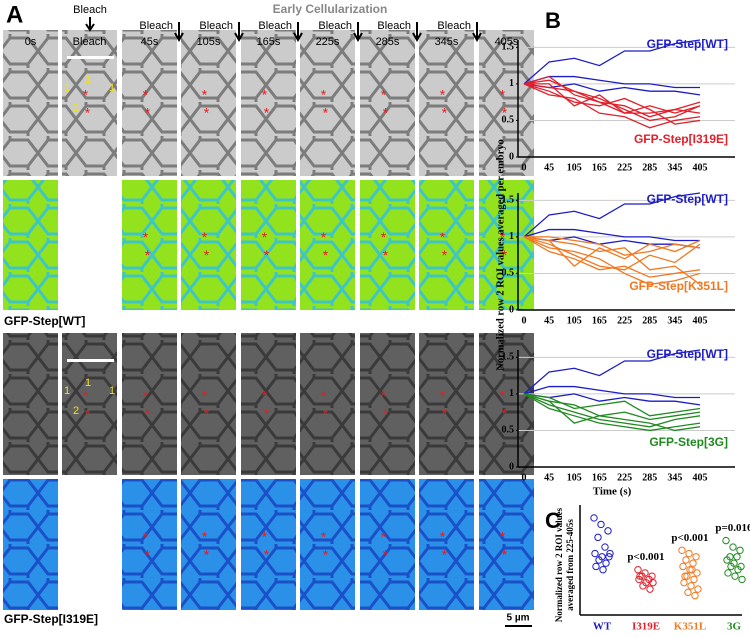 The image size is (750, 638). I want to click on y-tick-label: 1, so click(511, 83).